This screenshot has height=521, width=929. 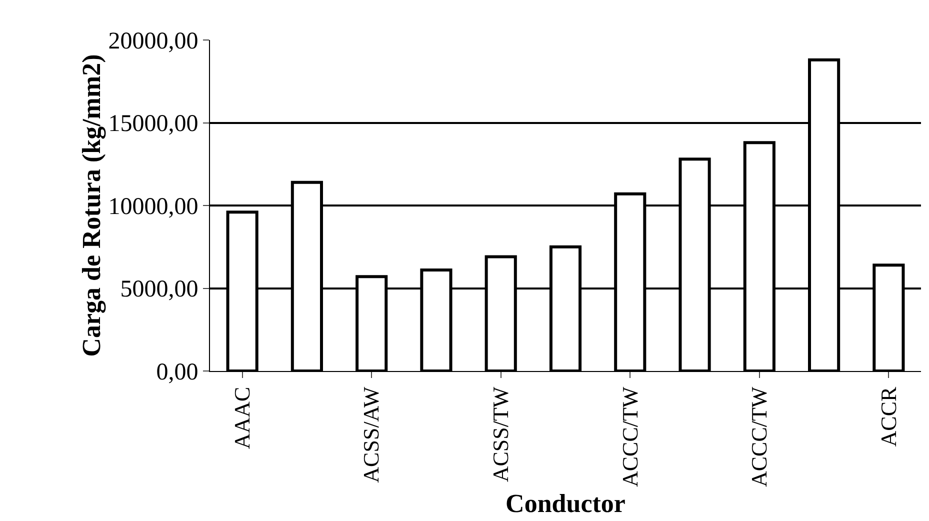 I want to click on x-axis-title: Conductor, so click(x=566, y=503).